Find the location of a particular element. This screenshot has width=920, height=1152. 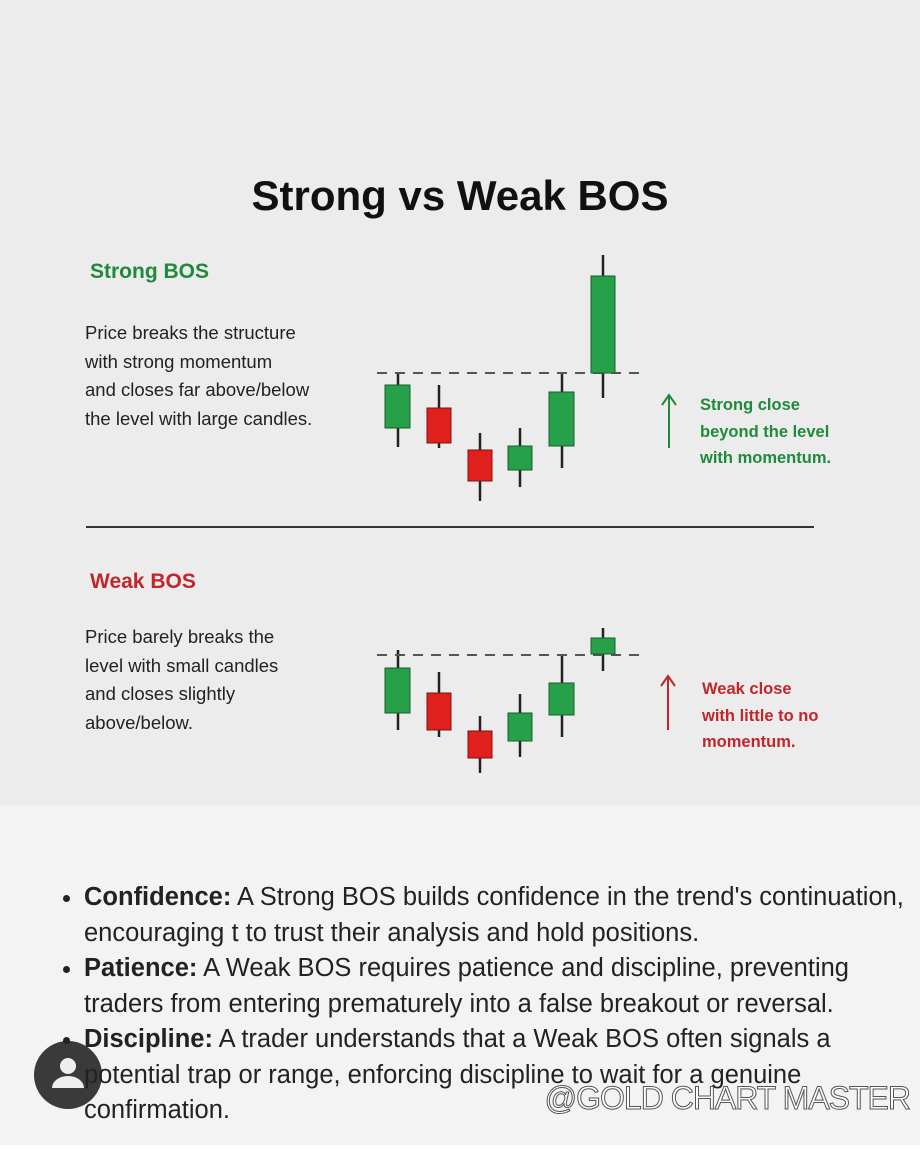

title: Strong vs Weak BOS is located at coordinates (460, 195).